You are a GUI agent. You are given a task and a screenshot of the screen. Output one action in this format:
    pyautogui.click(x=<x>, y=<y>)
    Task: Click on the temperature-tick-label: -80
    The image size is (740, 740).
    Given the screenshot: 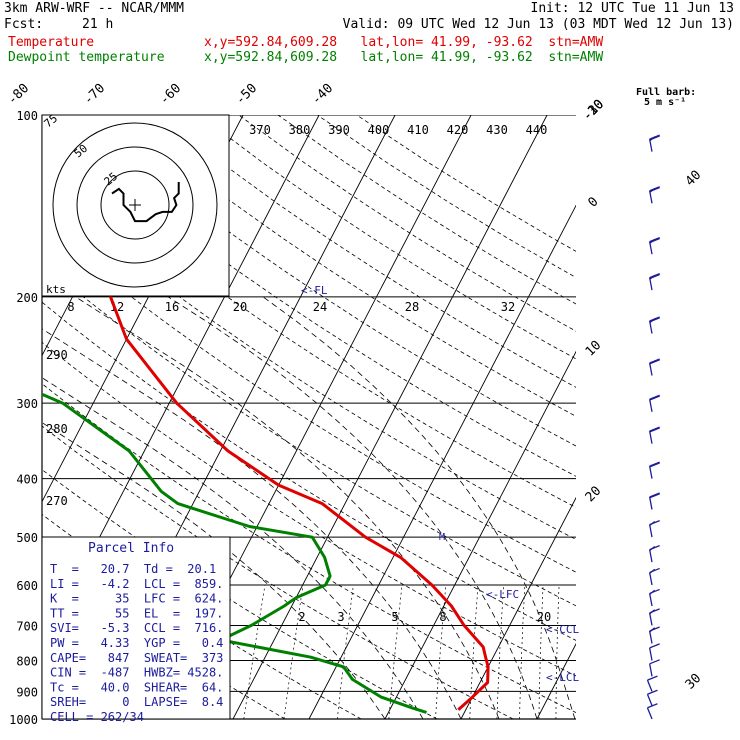 What is the action you would take?
    pyautogui.click(x=18, y=94)
    